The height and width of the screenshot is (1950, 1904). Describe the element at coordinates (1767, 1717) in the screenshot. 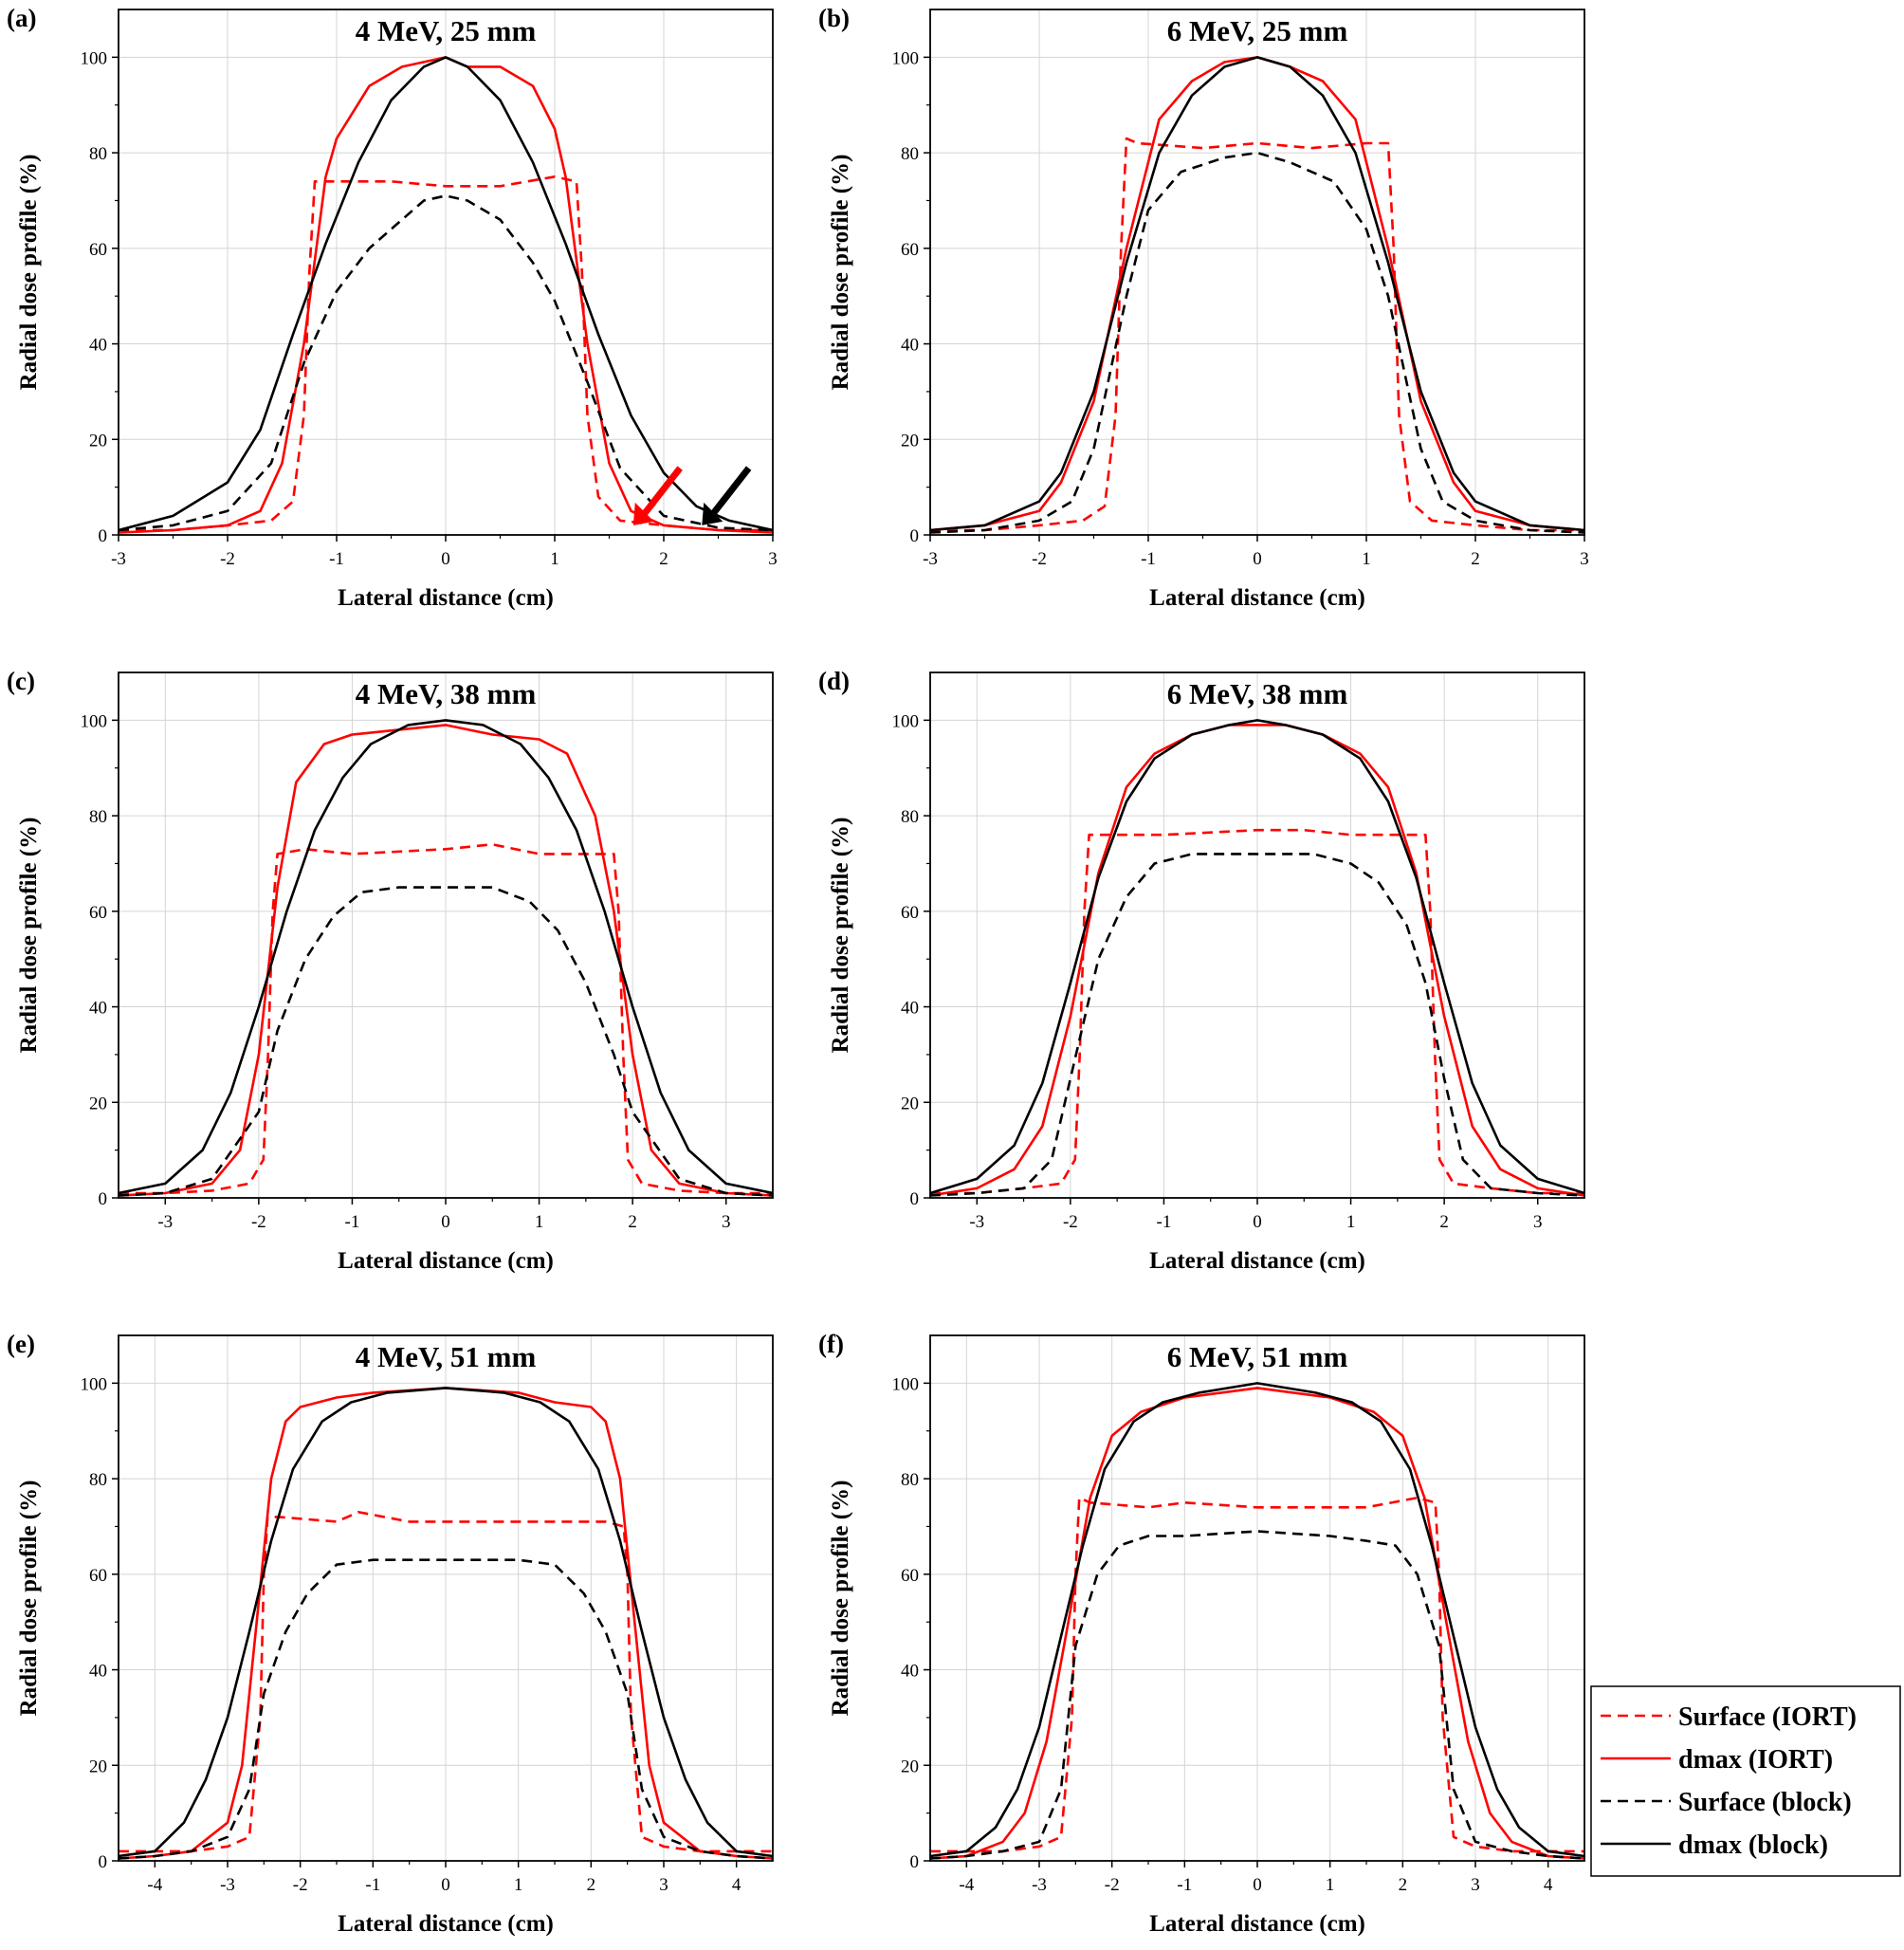

I see `legend-label: Surface (IORT)` at that location.